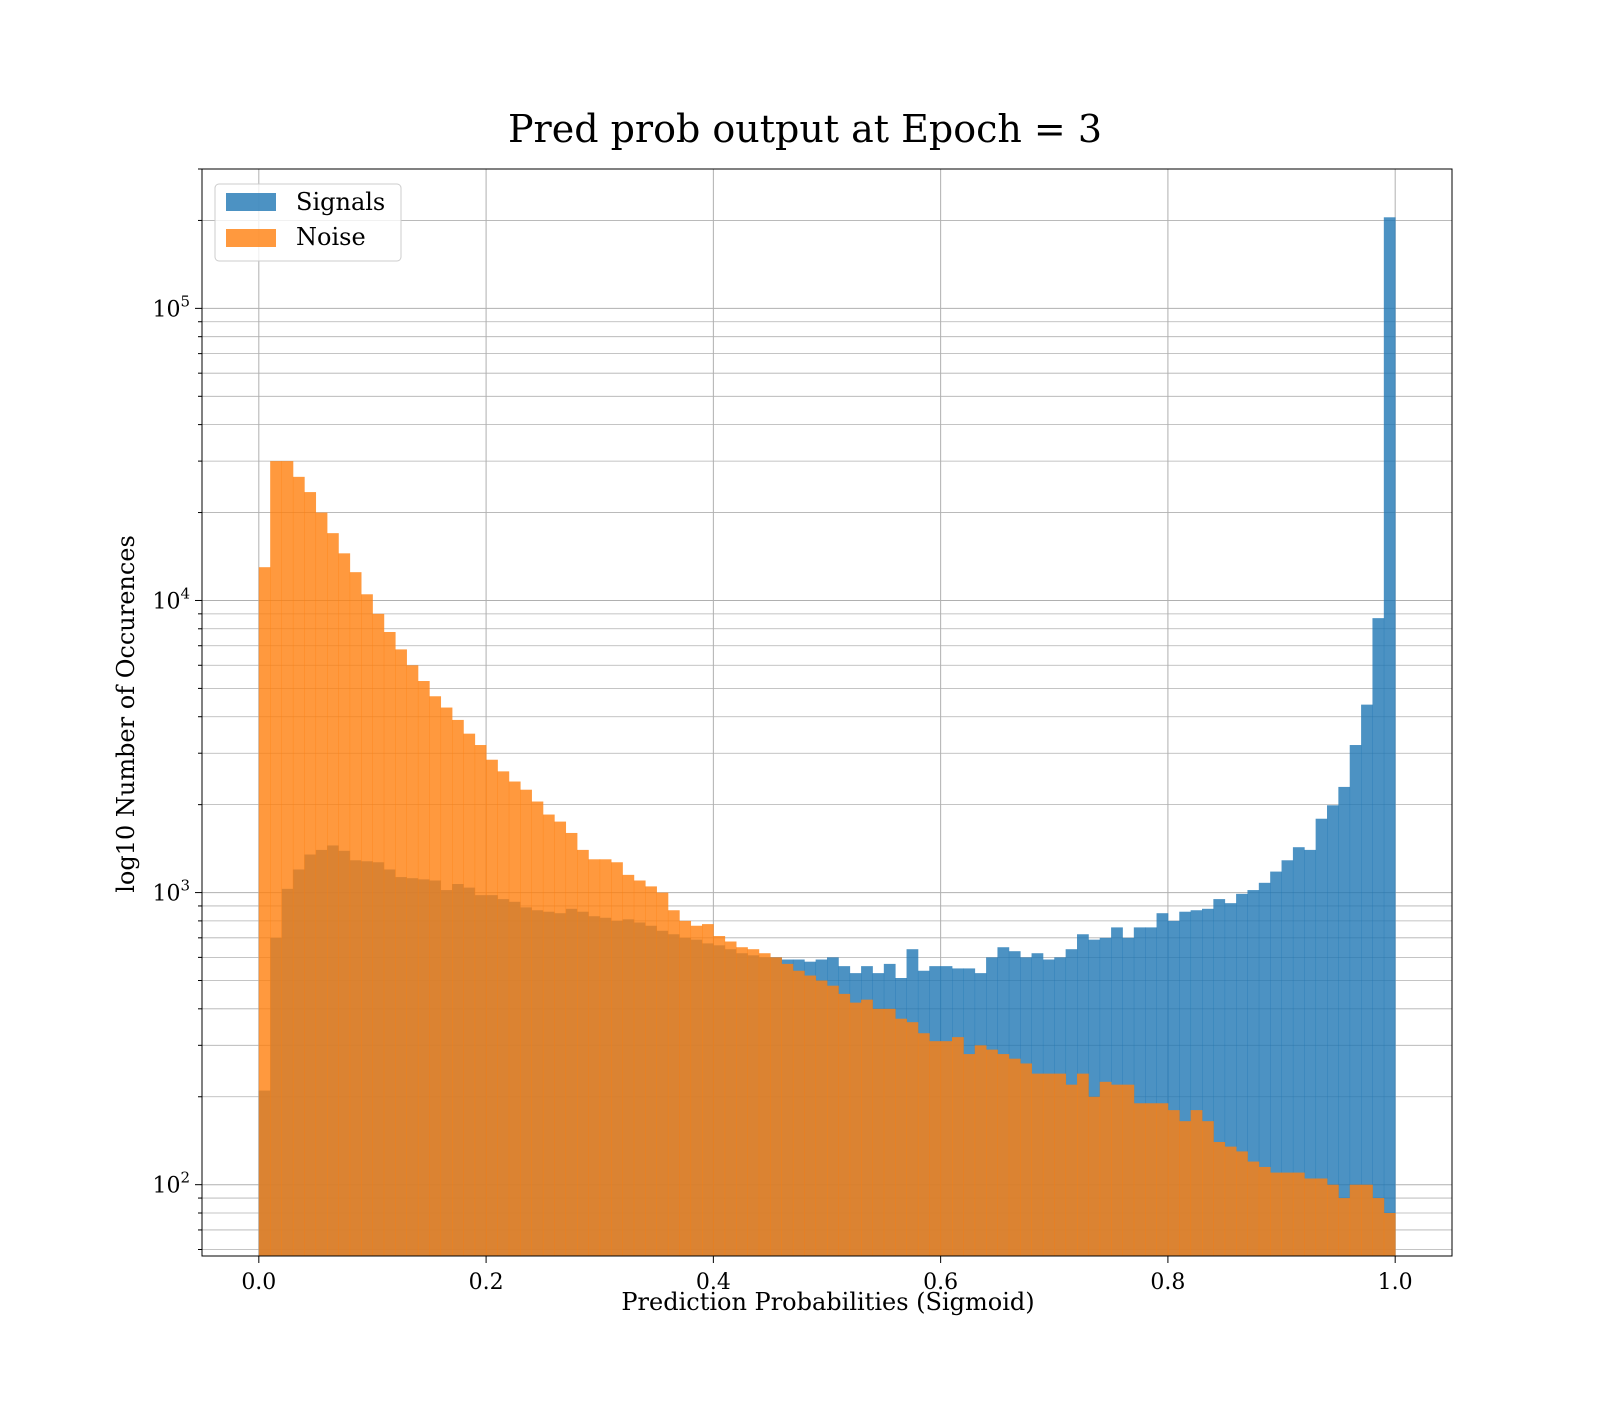 This screenshot has height=1405, width=1600. I want to click on x-axis-label: Prediction Probabilities (Sigmoid), so click(827, 1302).